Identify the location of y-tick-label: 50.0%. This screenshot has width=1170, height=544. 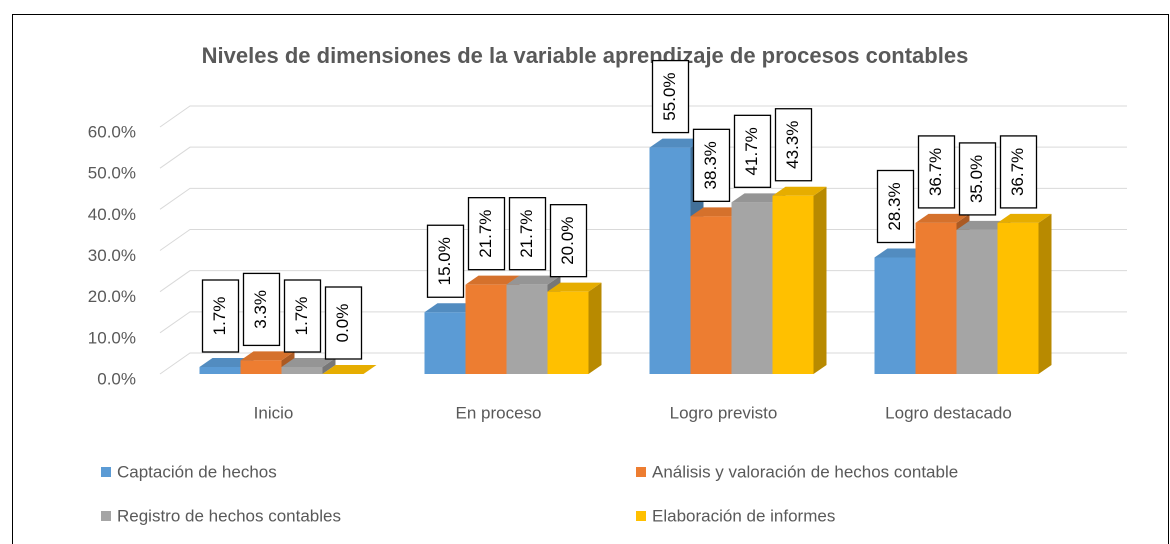
(112, 173).